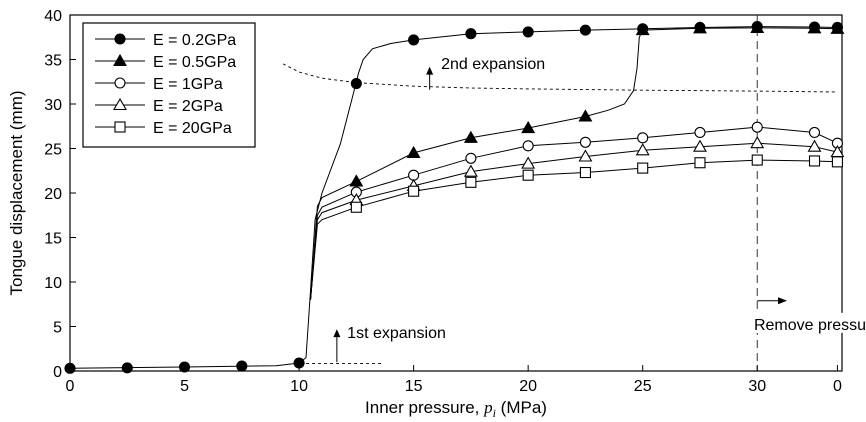 Image resolution: width=866 pixels, height=422 pixels. I want to click on y-tick-label: 25, so click(53, 150).